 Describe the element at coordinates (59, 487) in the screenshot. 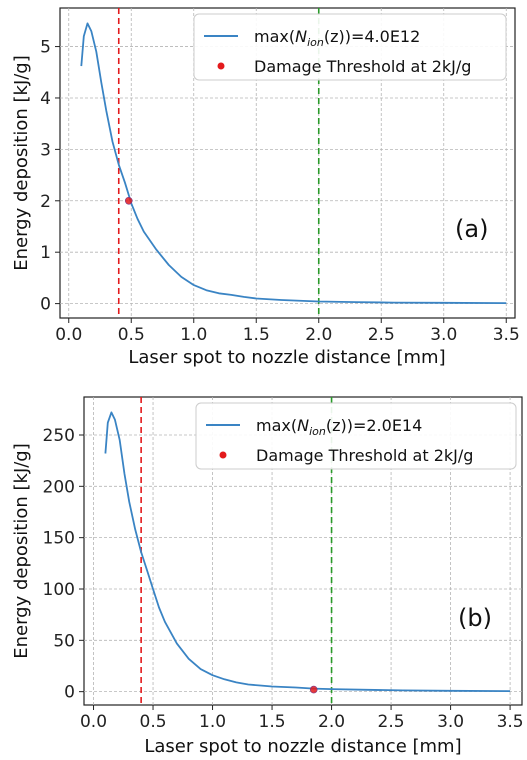

I see `y-tick-label: 200` at that location.